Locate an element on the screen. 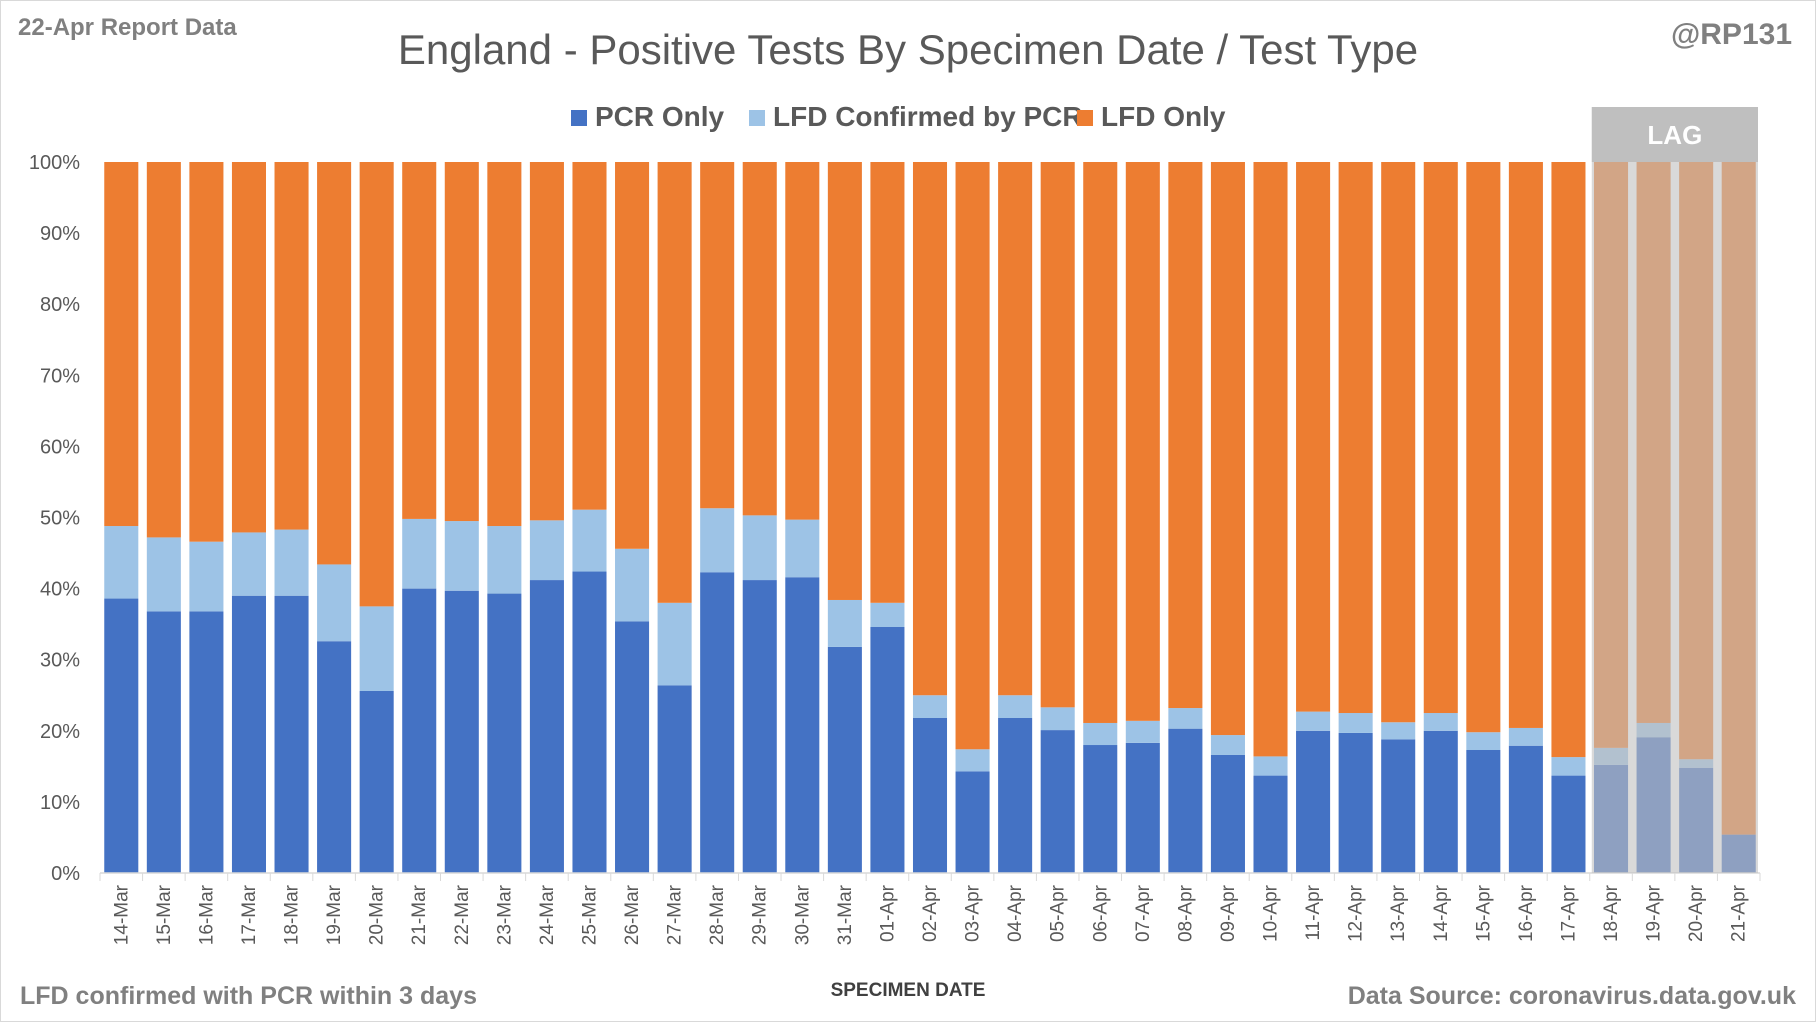 This screenshot has width=1816, height=1022. x-tick-label: 06-Apr is located at coordinates (1100, 913).